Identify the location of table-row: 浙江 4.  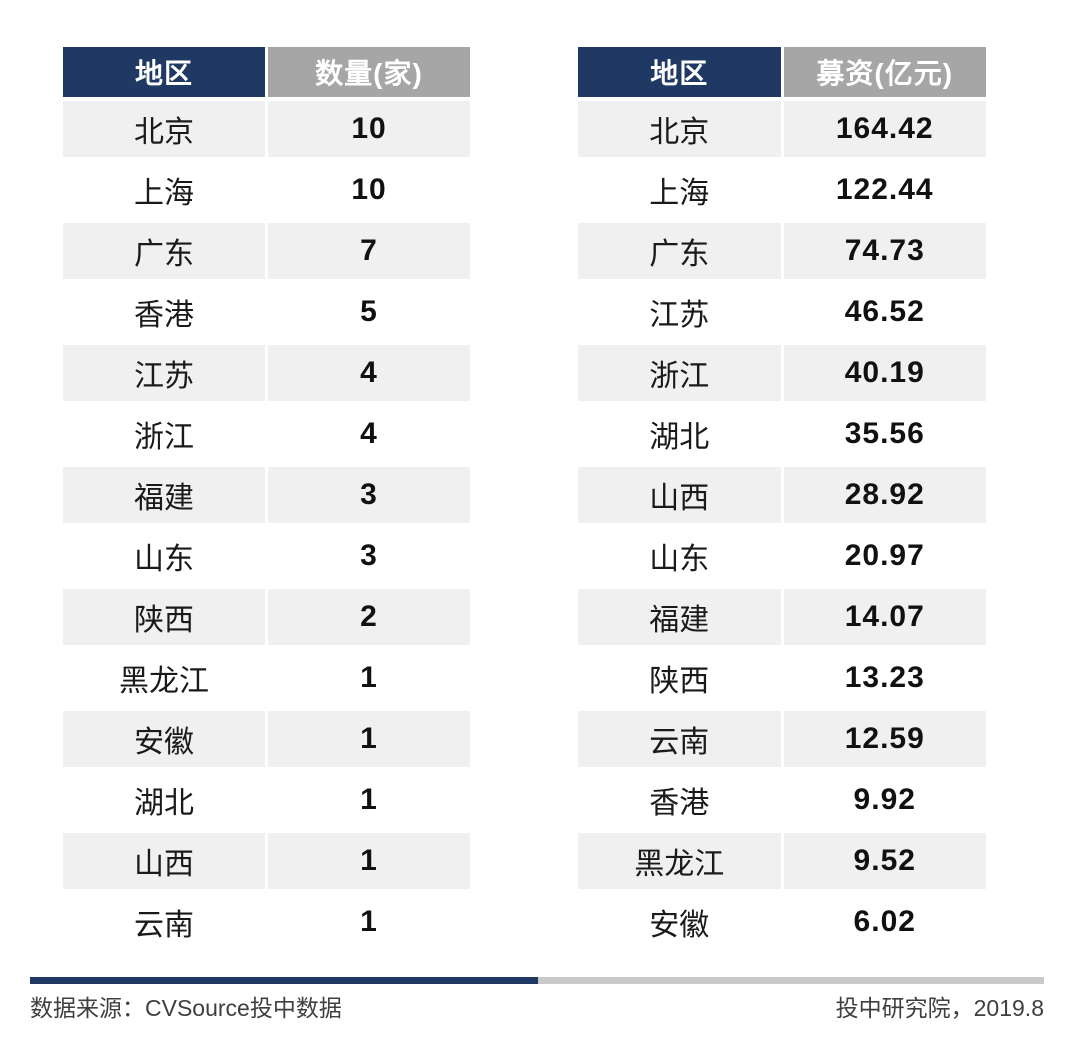
(266, 434).